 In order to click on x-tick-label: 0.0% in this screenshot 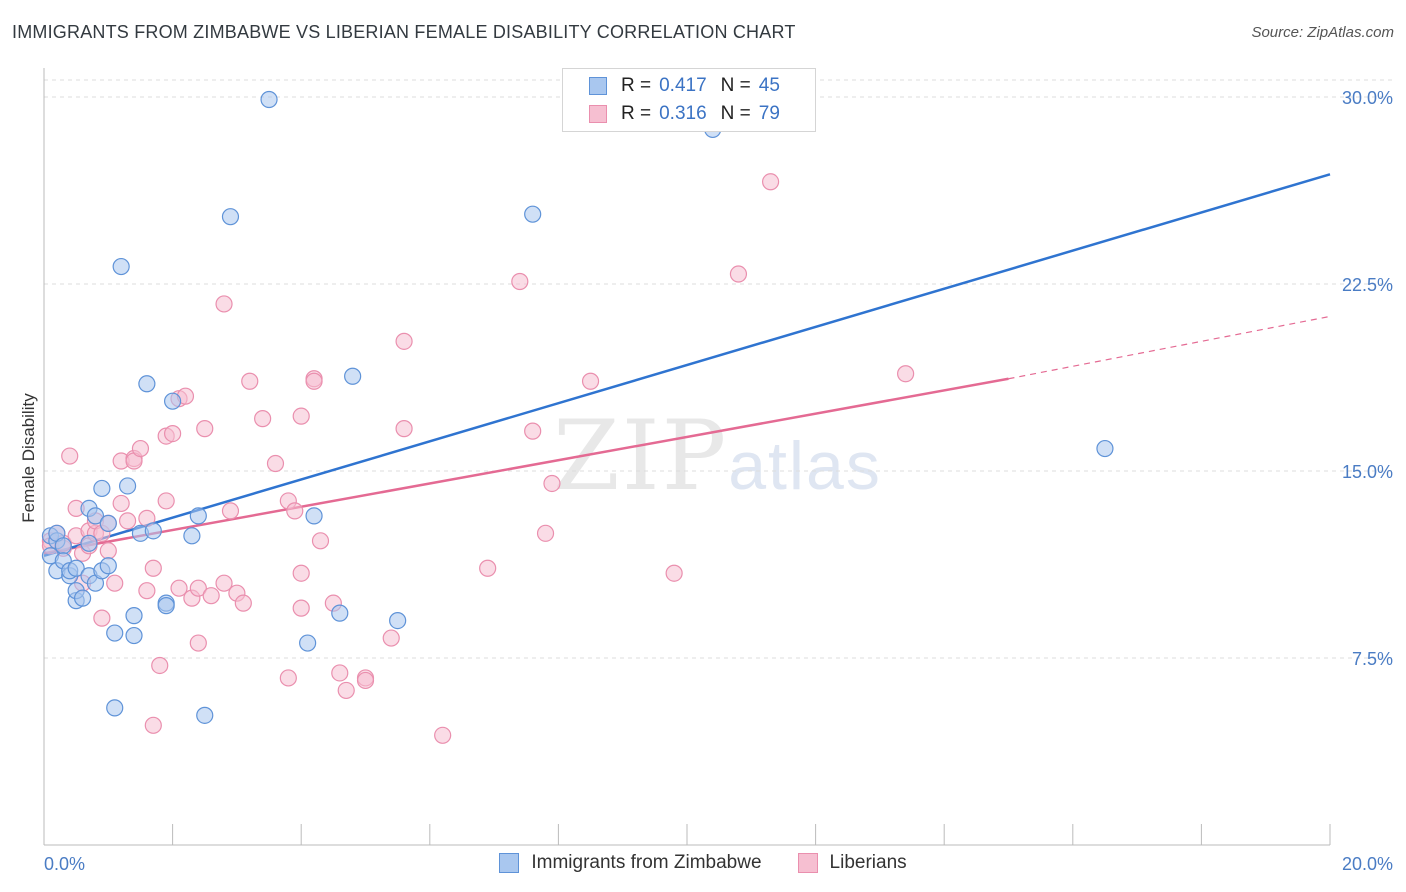, I will do `click(64, 864)`.